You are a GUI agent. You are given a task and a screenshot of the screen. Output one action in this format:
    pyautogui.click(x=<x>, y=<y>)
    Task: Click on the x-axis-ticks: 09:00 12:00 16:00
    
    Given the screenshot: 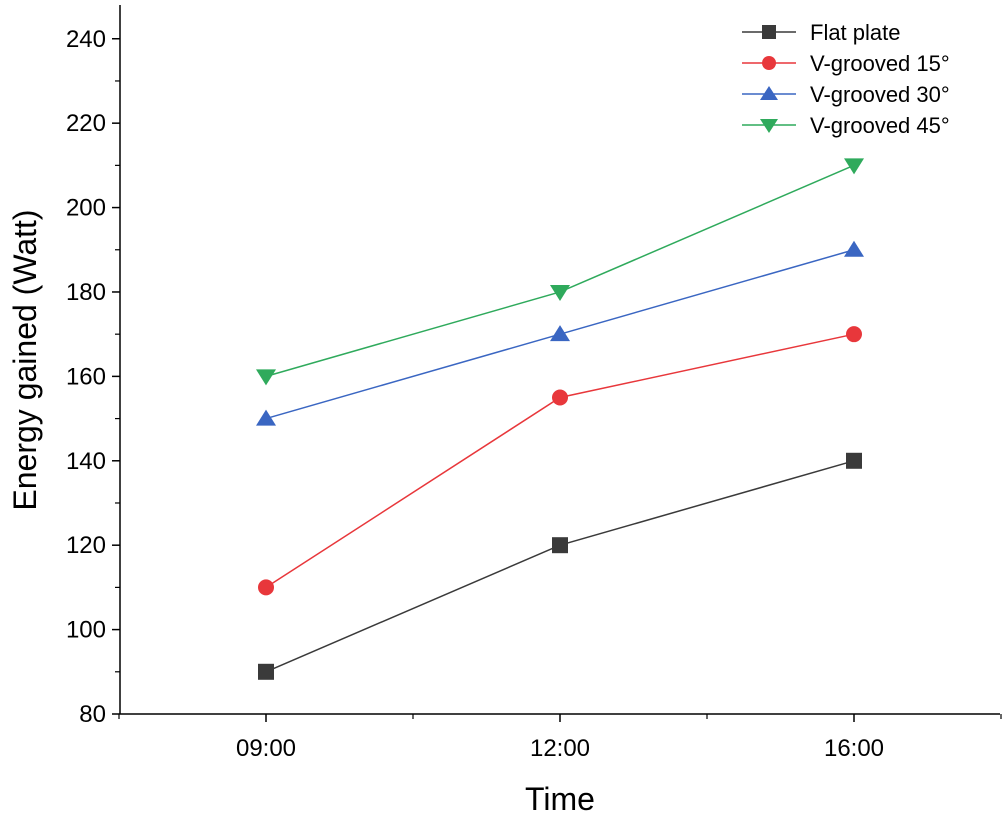 What is the action you would take?
    pyautogui.click(x=560, y=738)
    